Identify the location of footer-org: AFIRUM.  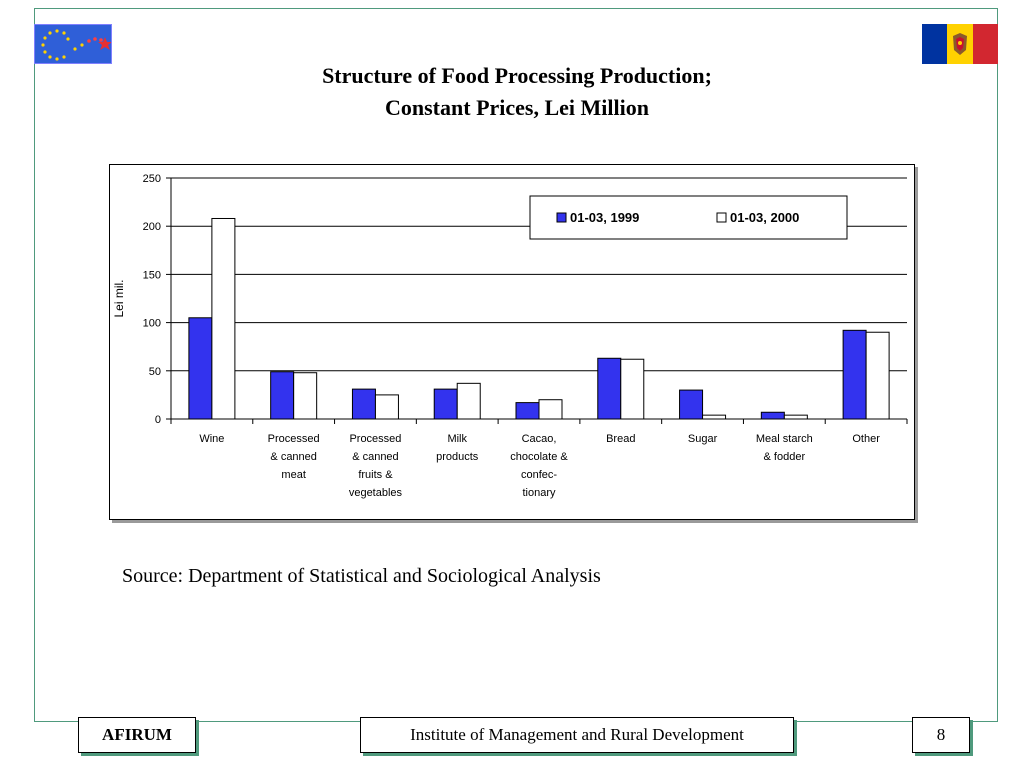
(137, 735).